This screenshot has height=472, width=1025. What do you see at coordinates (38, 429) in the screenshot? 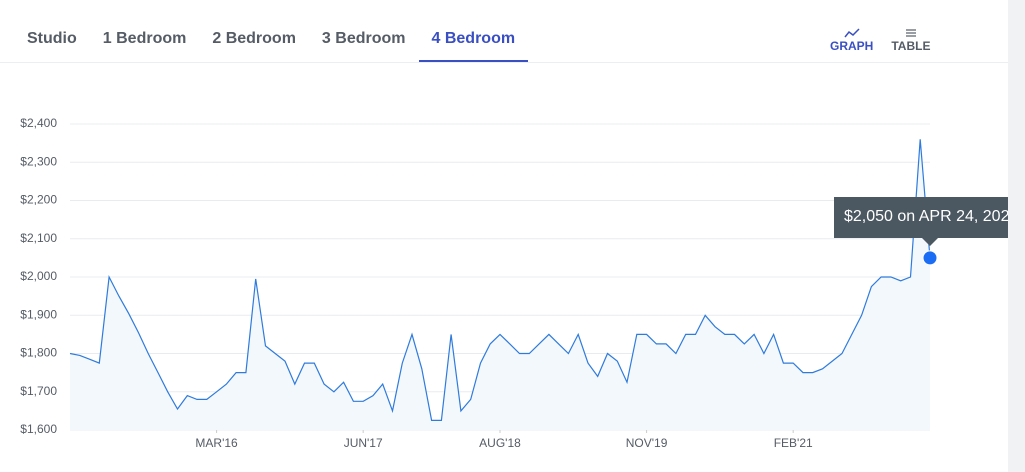
I see `y-tick-label: $1,600` at bounding box center [38, 429].